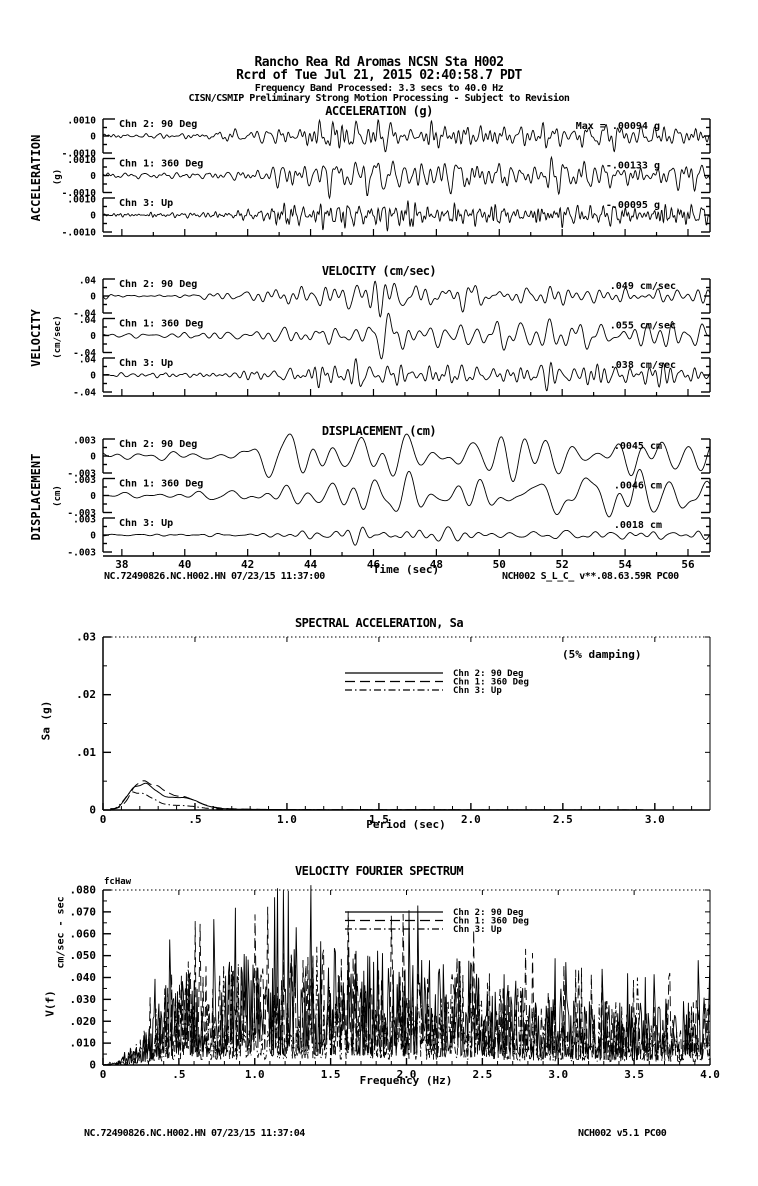  Describe the element at coordinates (406, 824) in the screenshot. I see `period-axis-title: Period (sec)` at that location.